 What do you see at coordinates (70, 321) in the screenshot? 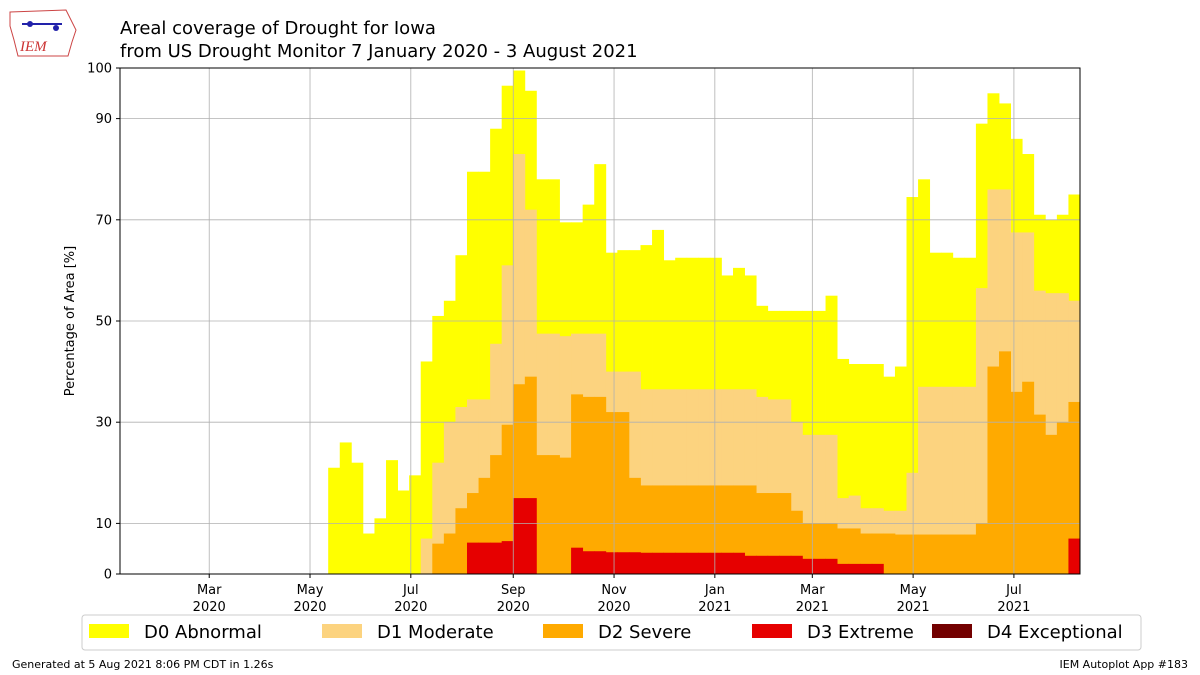
I see `y-axis-label: Percentage of Area [%]` at bounding box center [70, 321].